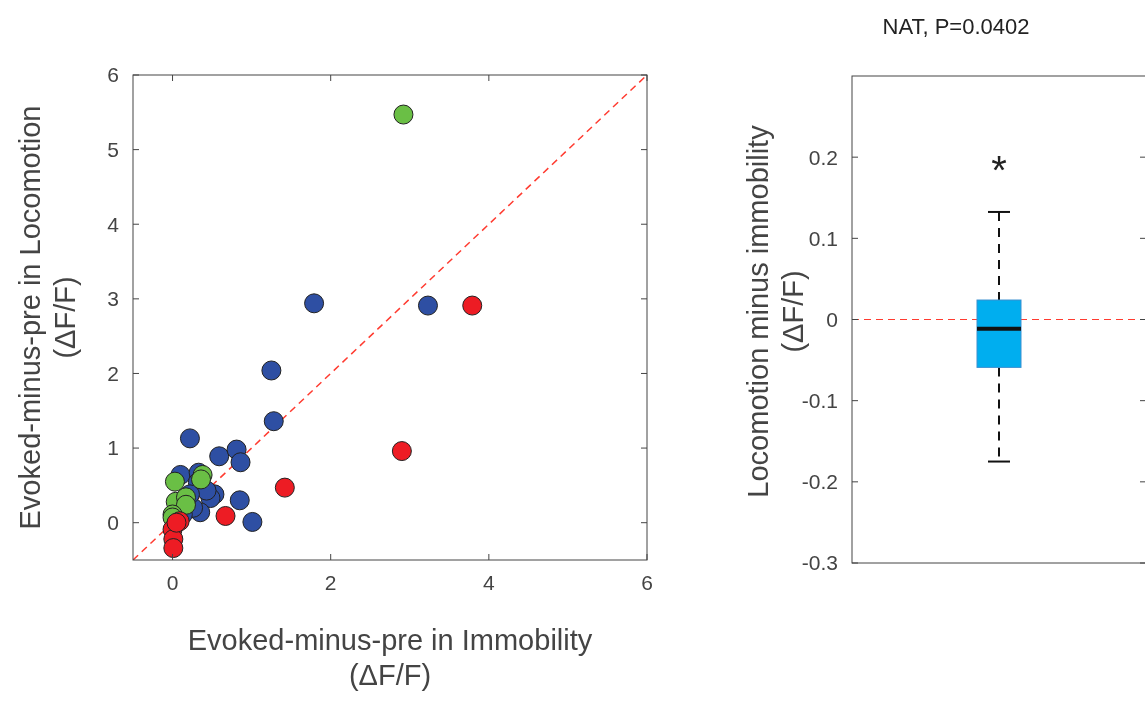 This screenshot has width=1145, height=707. What do you see at coordinates (823, 157) in the screenshot?
I see `y-tick-label: 0.2` at bounding box center [823, 157].